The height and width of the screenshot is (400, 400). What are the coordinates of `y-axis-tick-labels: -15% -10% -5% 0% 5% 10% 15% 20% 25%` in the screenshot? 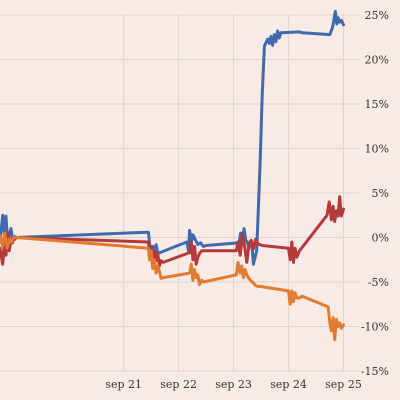 It's located at (375, 193).